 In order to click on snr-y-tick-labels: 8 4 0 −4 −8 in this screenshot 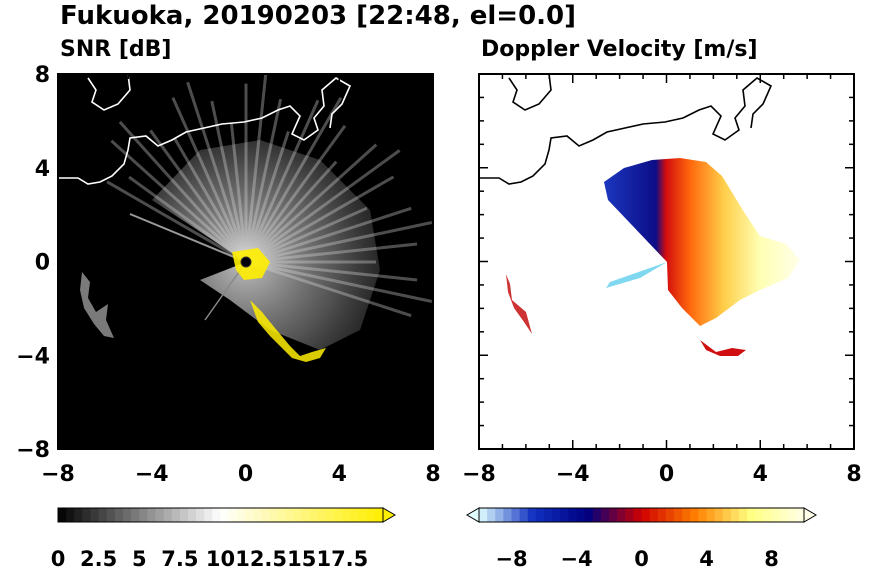, I will do `click(33, 263)`.